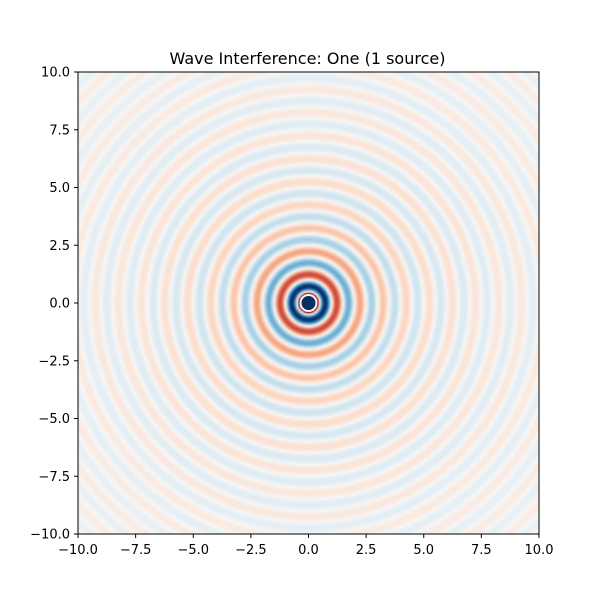 This screenshot has height=600, width=600. Describe the element at coordinates (55, 73) in the screenshot. I see `y-tick-label: 10.0` at that location.